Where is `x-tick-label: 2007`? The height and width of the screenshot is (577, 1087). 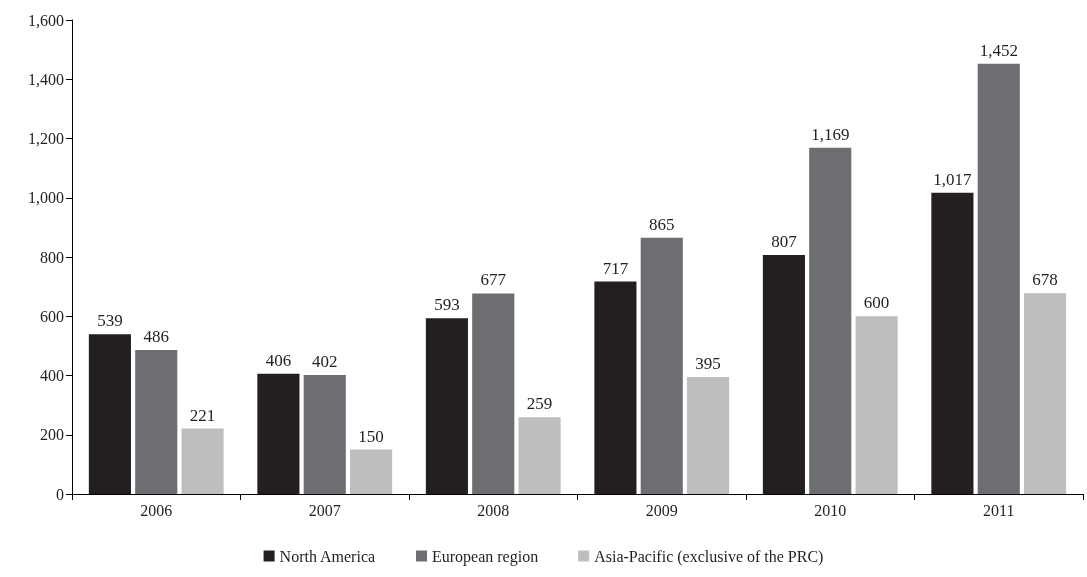 x-tick-label: 2007 is located at coordinates (324, 510).